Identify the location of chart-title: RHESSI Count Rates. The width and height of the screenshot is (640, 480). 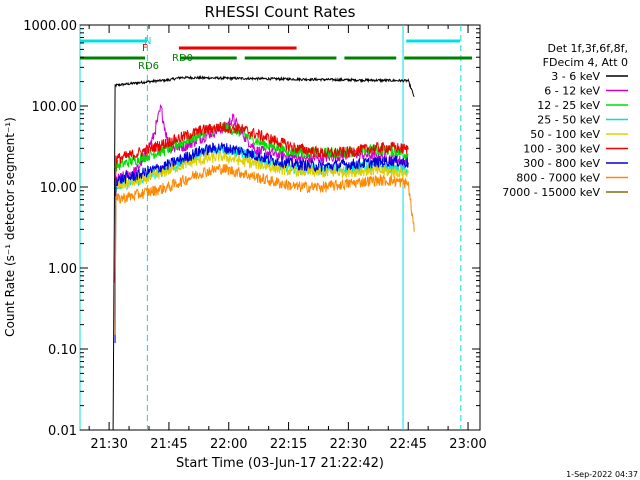
(280, 12).